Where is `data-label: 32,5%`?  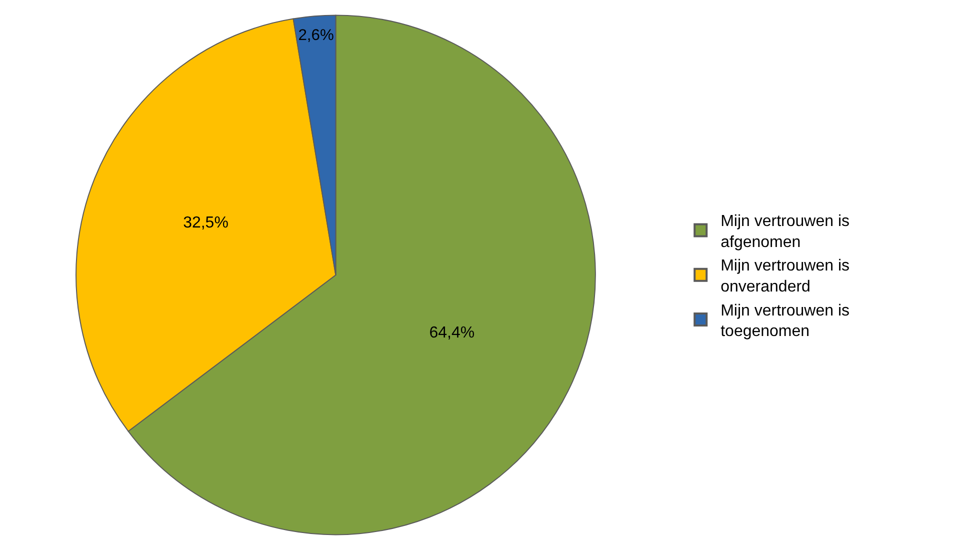
data-label: 32,5% is located at coordinates (205, 223).